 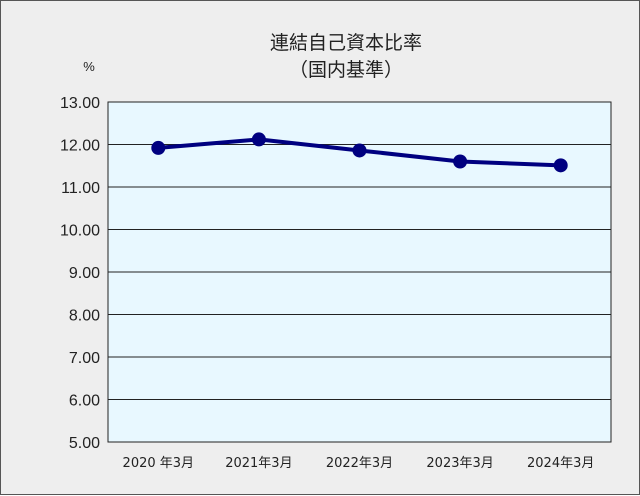 What do you see at coordinates (346, 70) in the screenshot?
I see `chart-subtitle: （国内基準）` at bounding box center [346, 70].